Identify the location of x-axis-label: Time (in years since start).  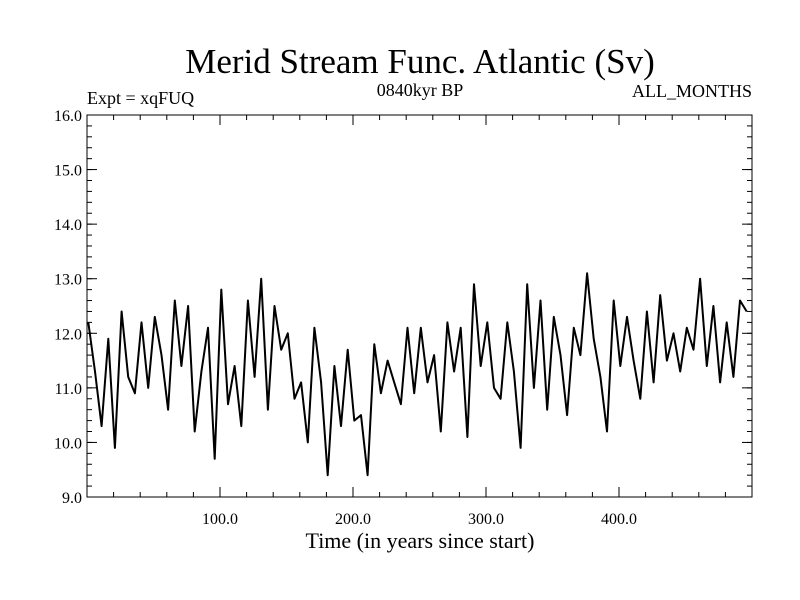
(420, 540).